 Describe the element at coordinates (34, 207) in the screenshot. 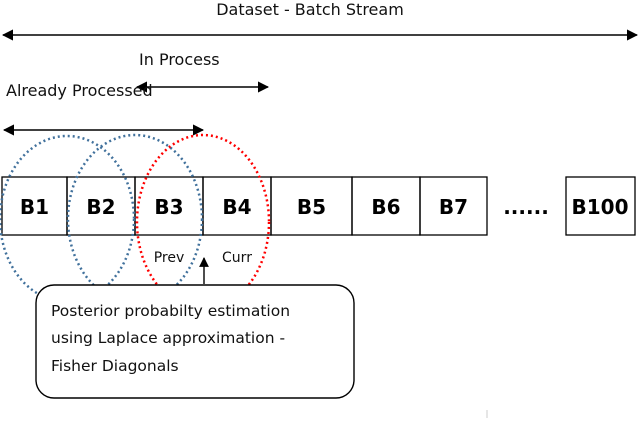

I see `batch-label: B1` at that location.